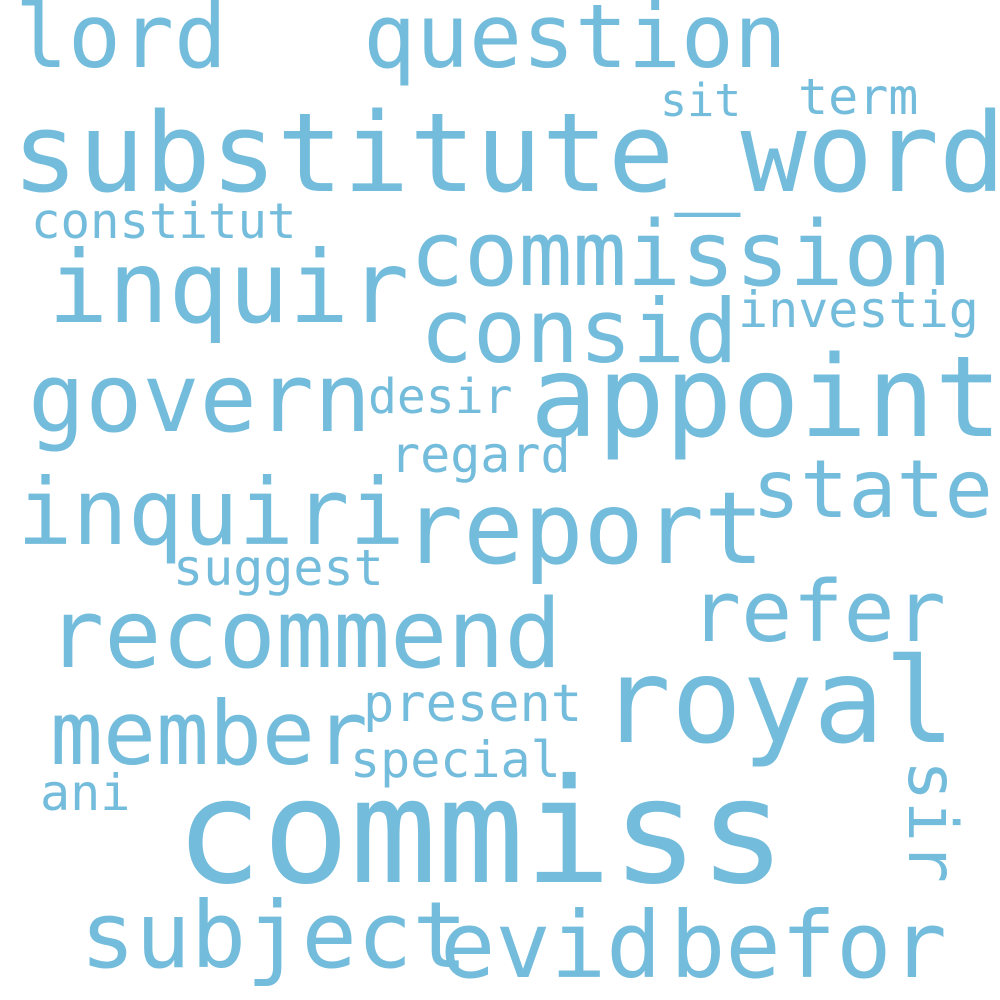  Describe the element at coordinates (858, 97) in the screenshot. I see `word-term: term` at that location.